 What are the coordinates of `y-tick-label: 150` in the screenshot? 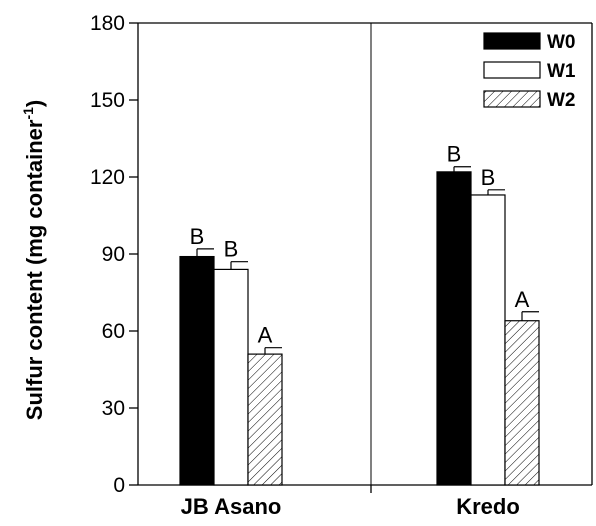 It's located at (107, 100).